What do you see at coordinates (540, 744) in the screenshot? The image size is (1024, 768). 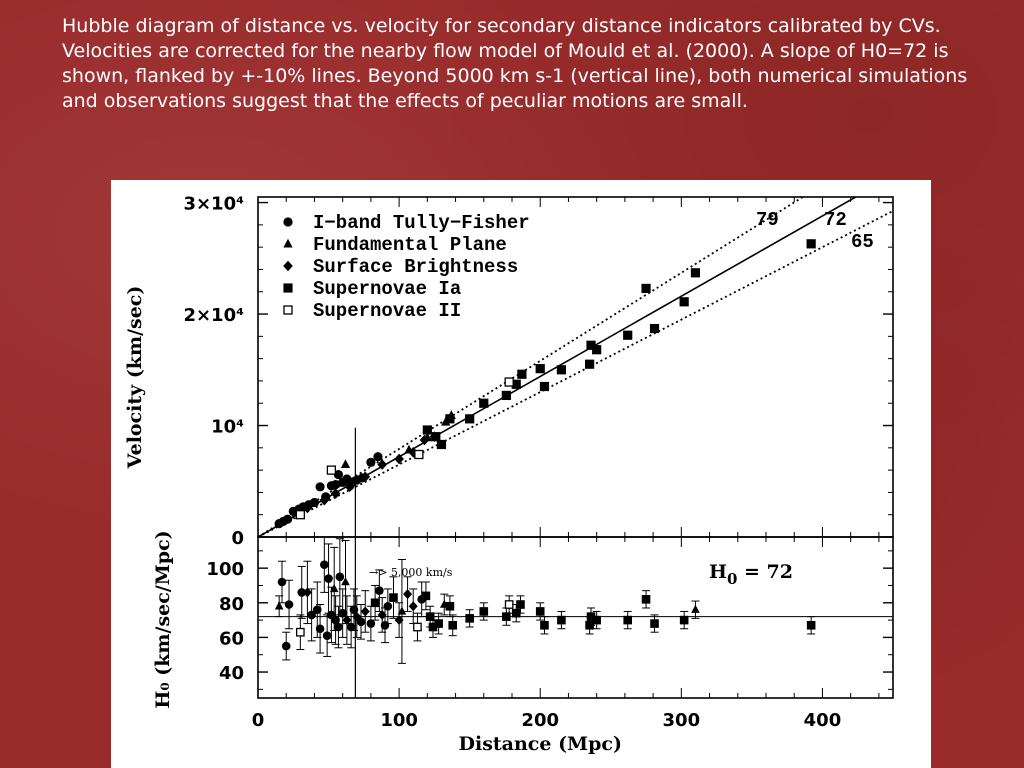 I see `distance-x-axis-label: Distance (Mpc)` at bounding box center [540, 744].